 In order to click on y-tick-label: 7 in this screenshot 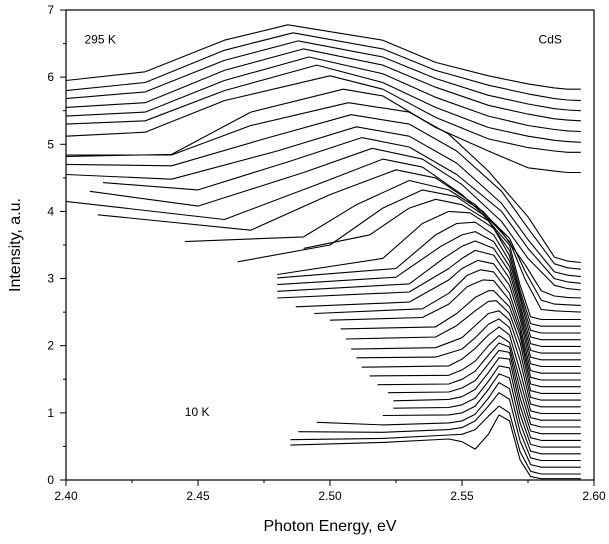, I will do `click(50, 10)`.